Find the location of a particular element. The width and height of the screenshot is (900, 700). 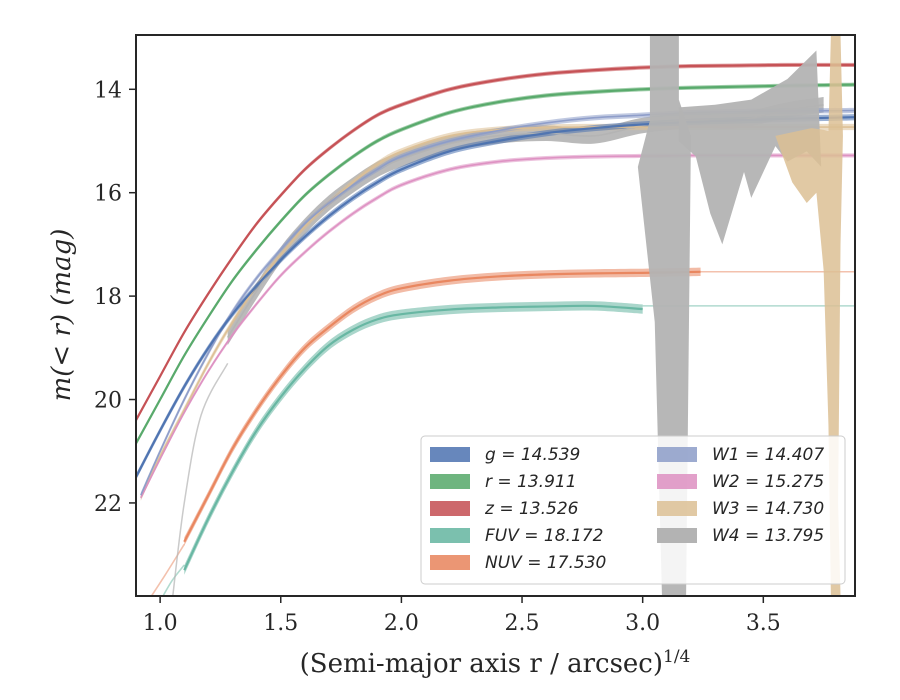

w3-dip is located at coordinates (809, 315).